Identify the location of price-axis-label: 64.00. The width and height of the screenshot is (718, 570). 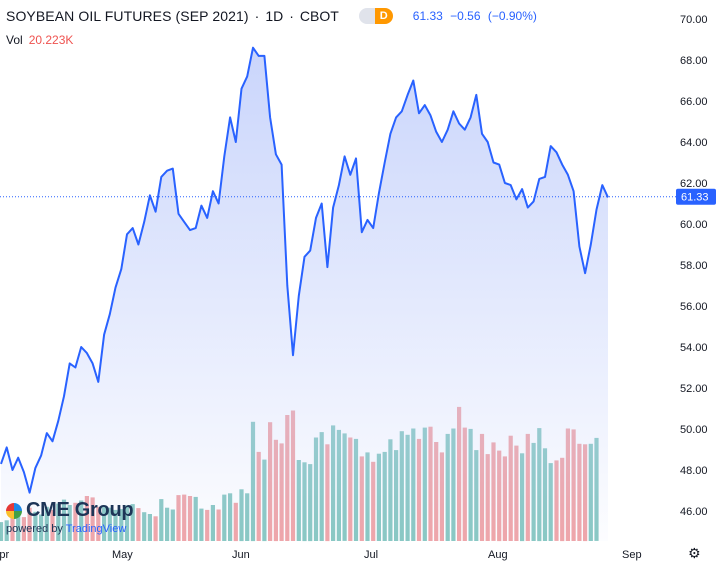
(694, 143).